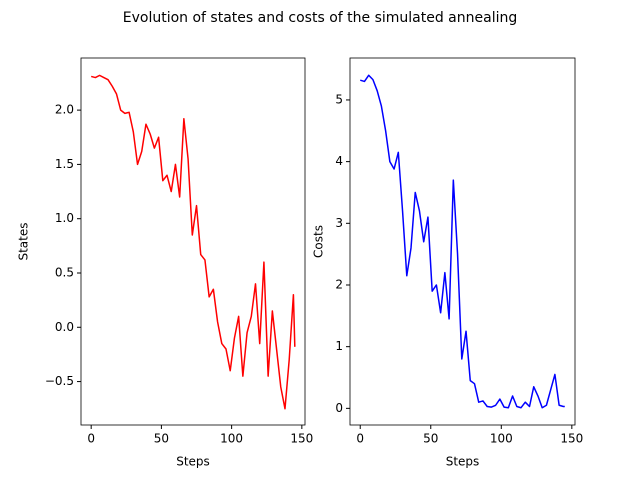  What do you see at coordinates (64, 110) in the screenshot?
I see `y-tick-label: 2.0` at bounding box center [64, 110].